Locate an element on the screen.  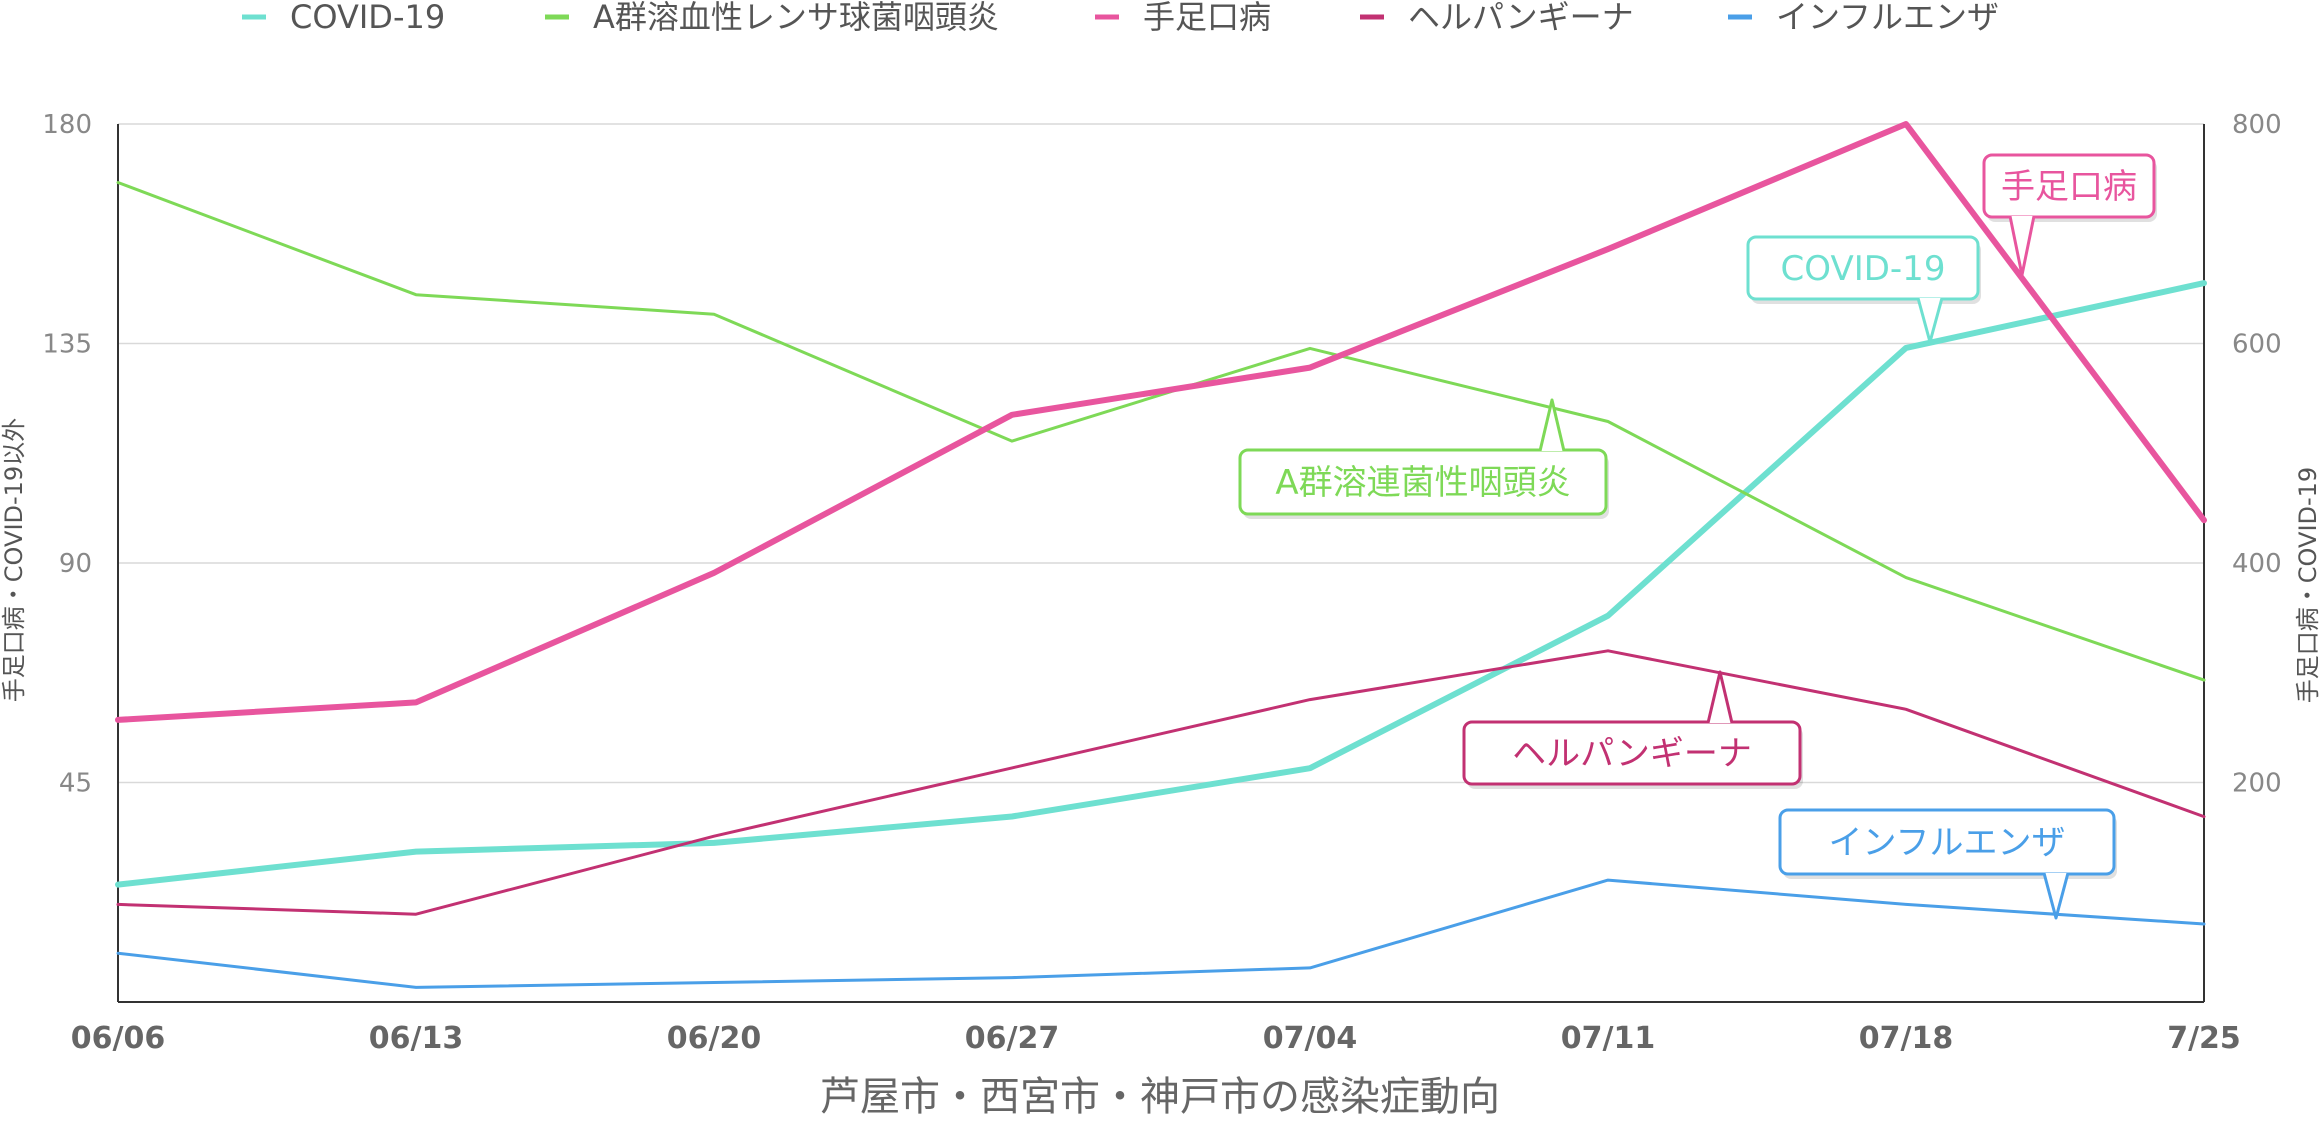
x-tick-label: 06/13 is located at coordinates (416, 1038).